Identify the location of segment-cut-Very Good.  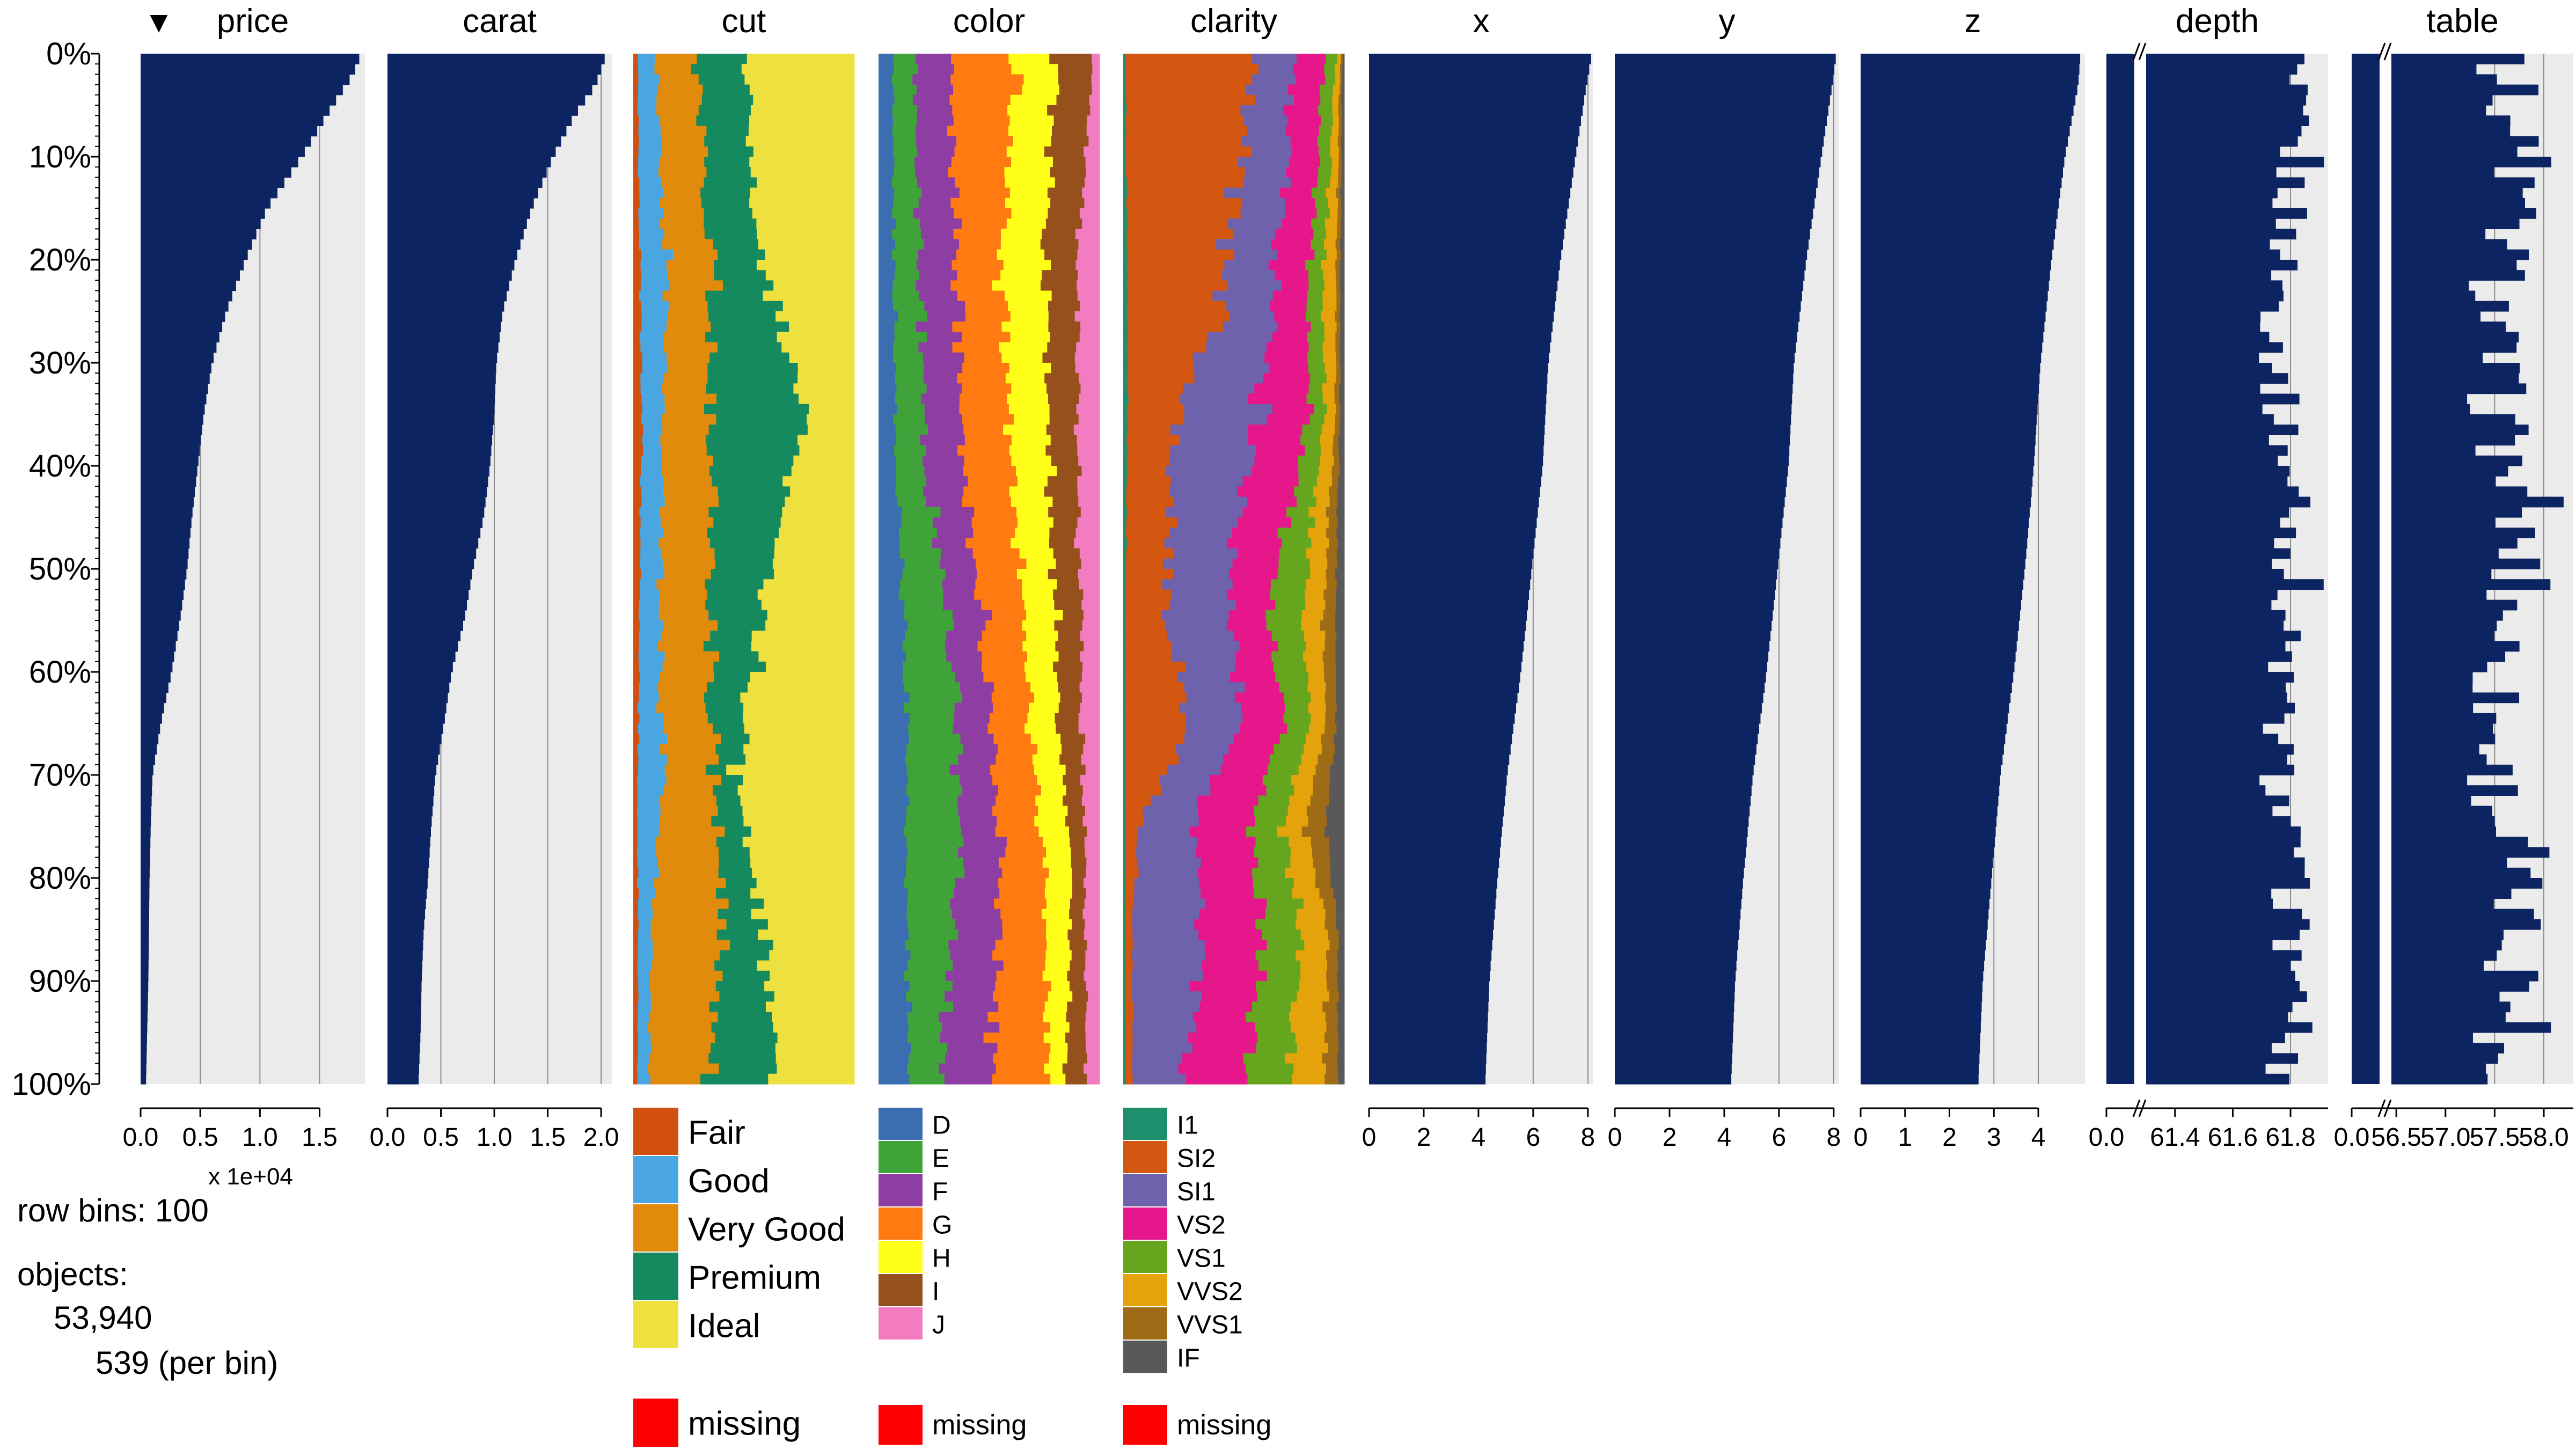
(683, 131).